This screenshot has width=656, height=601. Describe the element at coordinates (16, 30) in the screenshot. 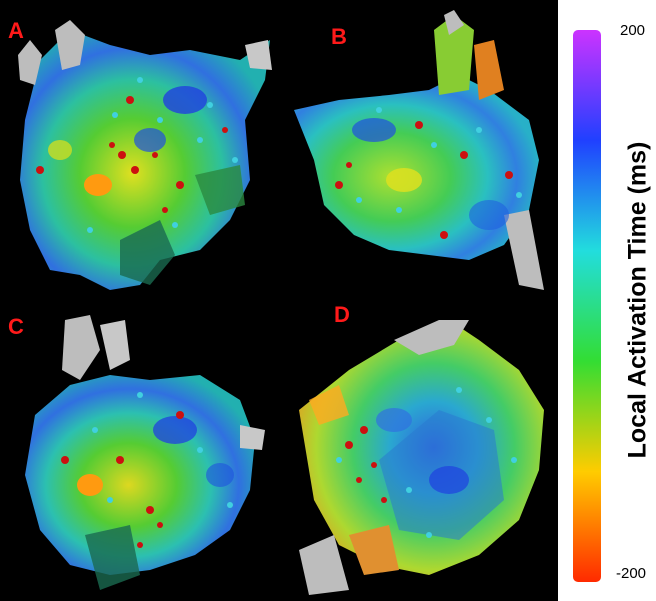

I see `panel-letter: A` at that location.